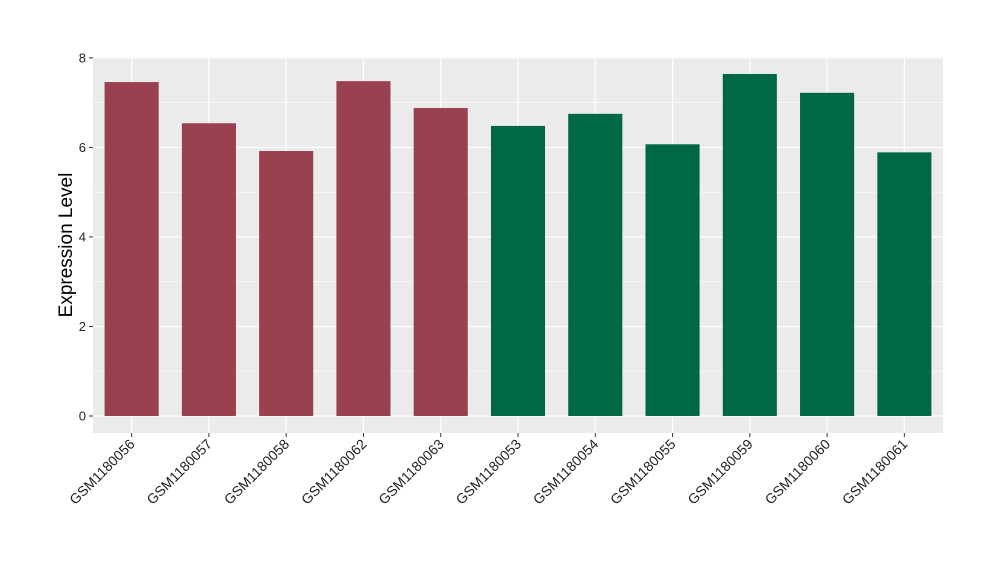  I want to click on x-tick-label: GSM1180059, so click(720, 472).